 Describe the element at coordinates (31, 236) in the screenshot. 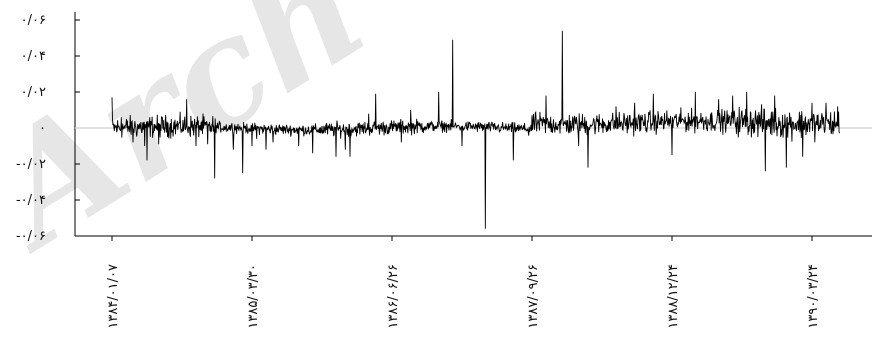

I see `y-tick-label: -۰/۰۶` at that location.